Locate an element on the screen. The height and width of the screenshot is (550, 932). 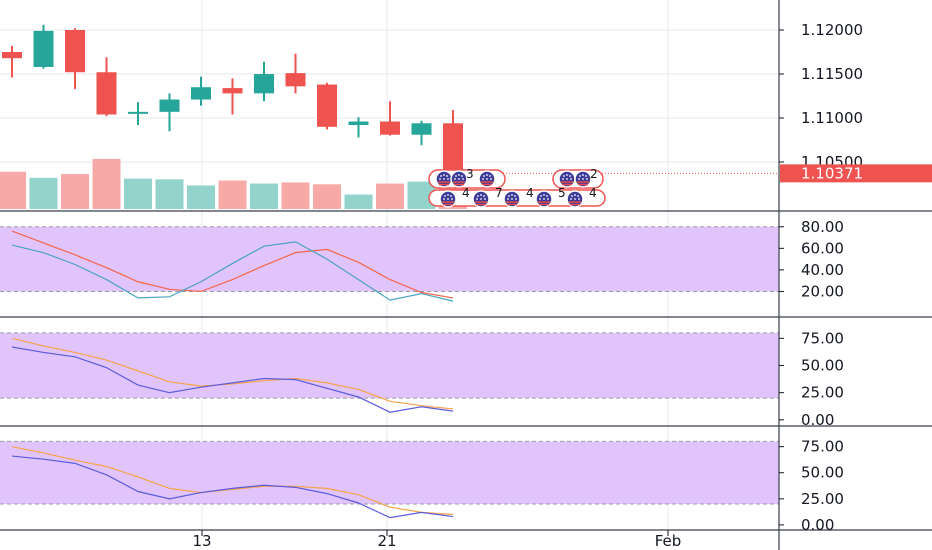
current-price-label: 1.10371 is located at coordinates (832, 173).